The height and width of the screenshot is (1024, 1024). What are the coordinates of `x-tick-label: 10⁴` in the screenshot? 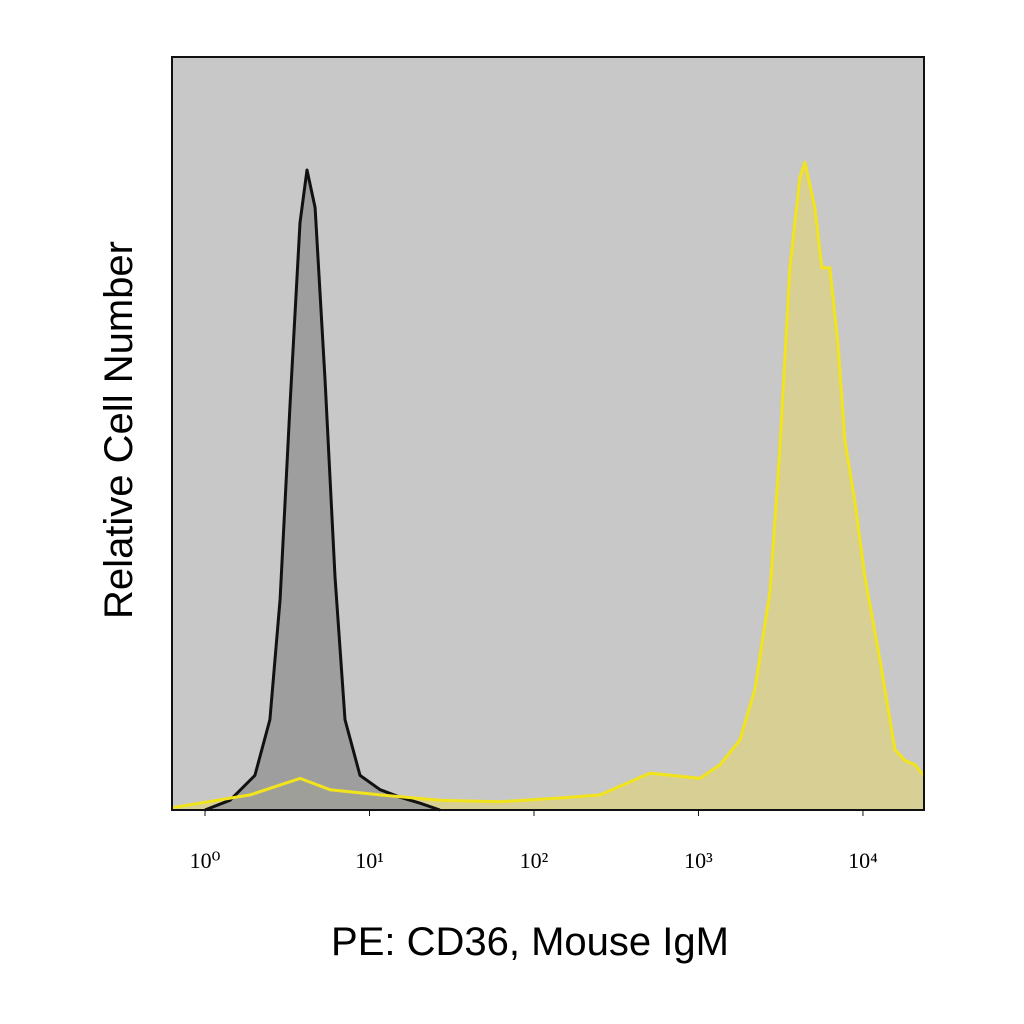 It's located at (863, 860).